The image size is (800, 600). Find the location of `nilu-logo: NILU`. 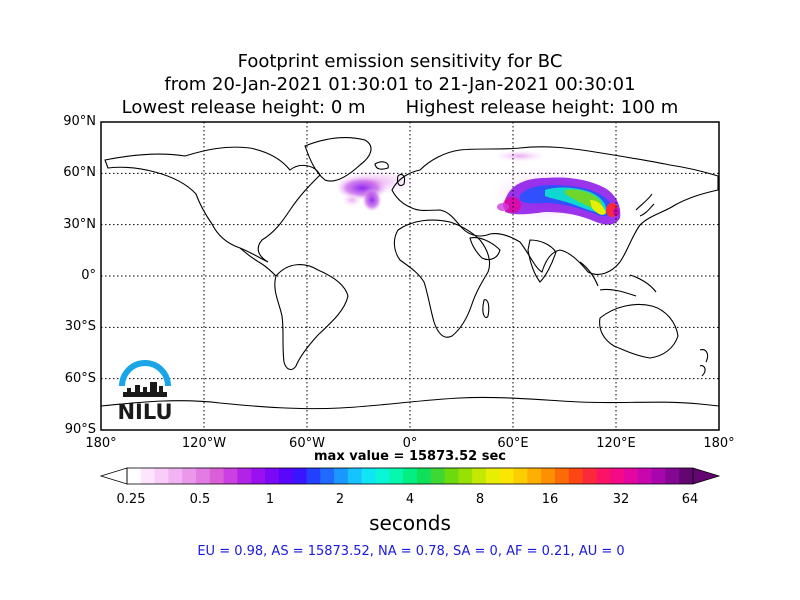

nilu-logo: NILU is located at coordinates (145, 391).